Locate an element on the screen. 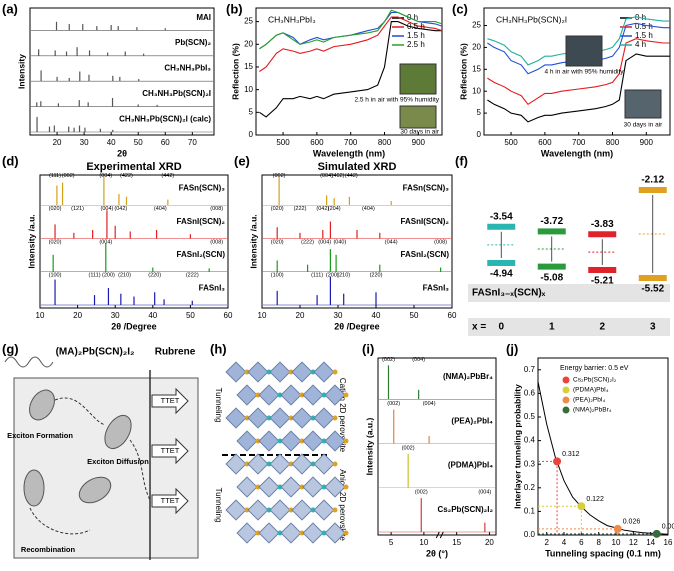  x-axis-label: 2θ /Degree is located at coordinates (133, 326).